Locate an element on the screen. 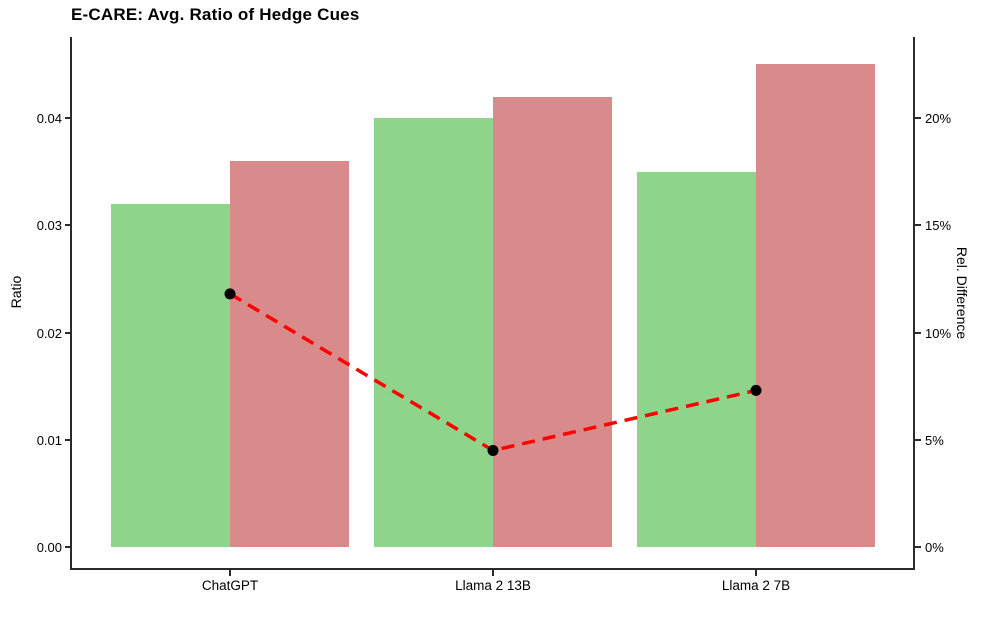 Image resolution: width=986 pixels, height=626 pixels. y-left-tick-label-0: 0.00 is located at coordinates (49, 547).